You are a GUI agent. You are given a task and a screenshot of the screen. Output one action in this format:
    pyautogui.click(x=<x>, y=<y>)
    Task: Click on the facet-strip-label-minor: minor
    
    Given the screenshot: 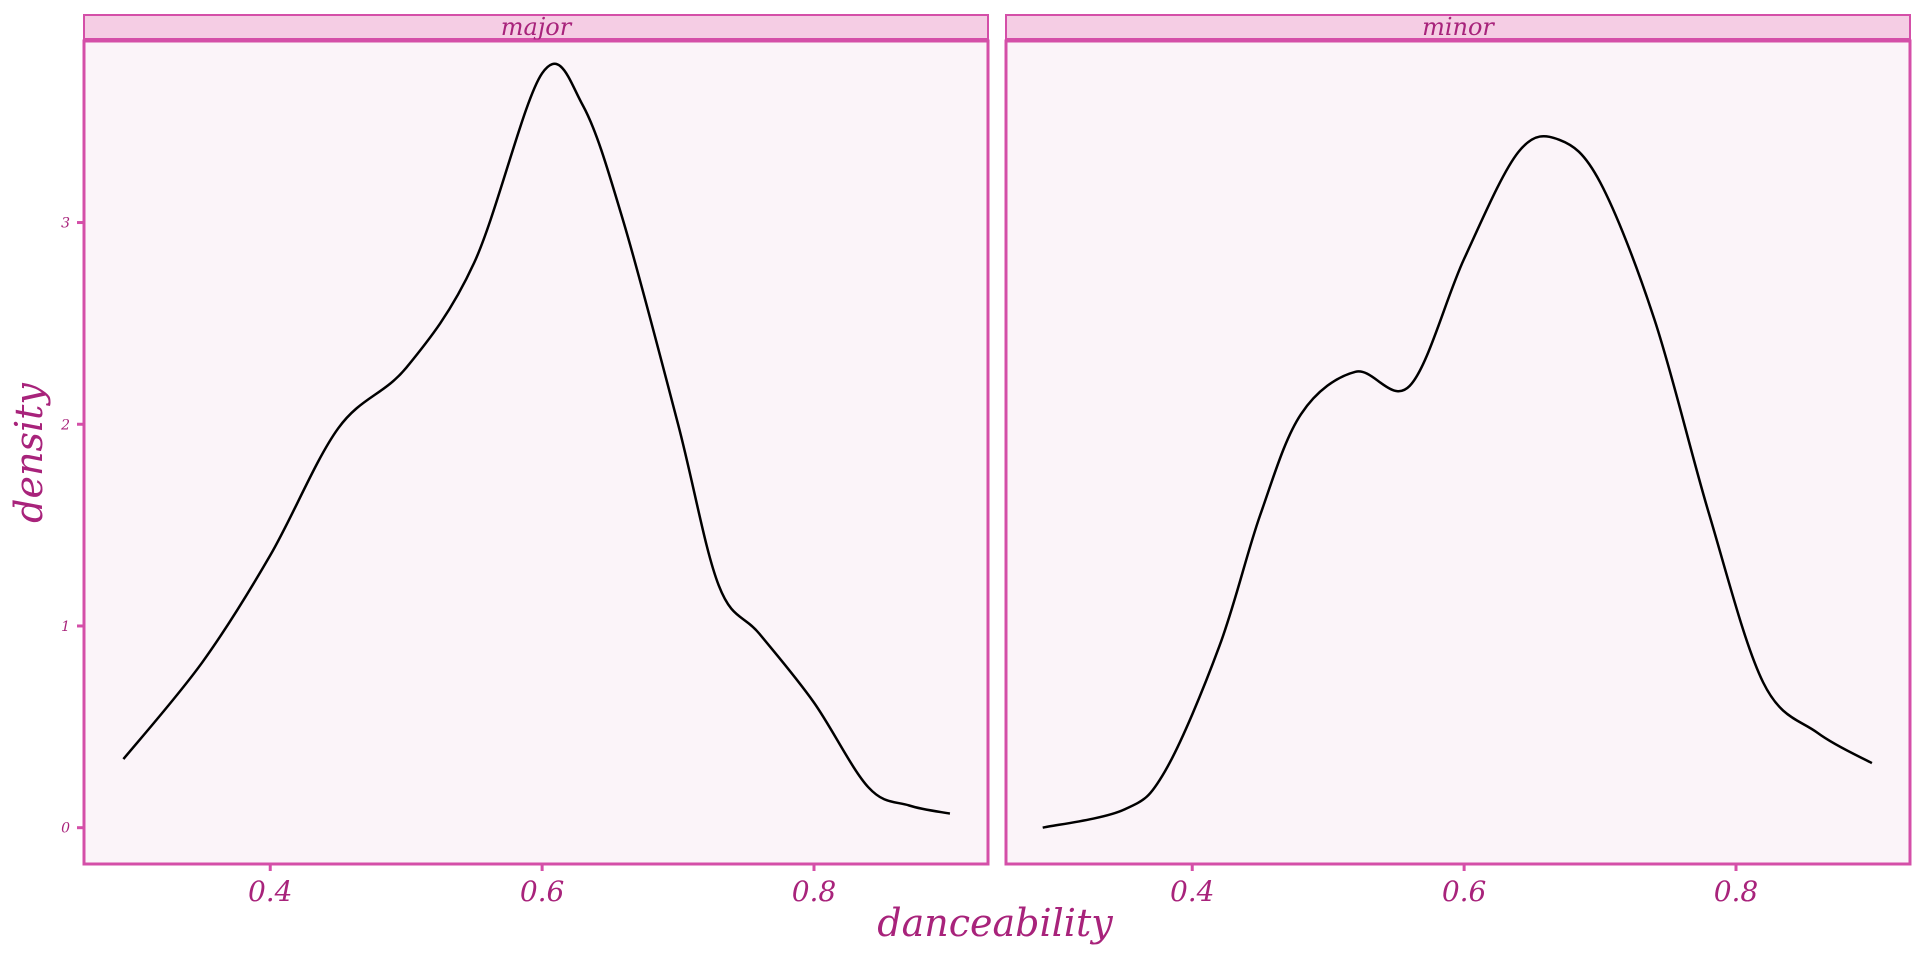 What is the action you would take?
    pyautogui.click(x=1458, y=27)
    